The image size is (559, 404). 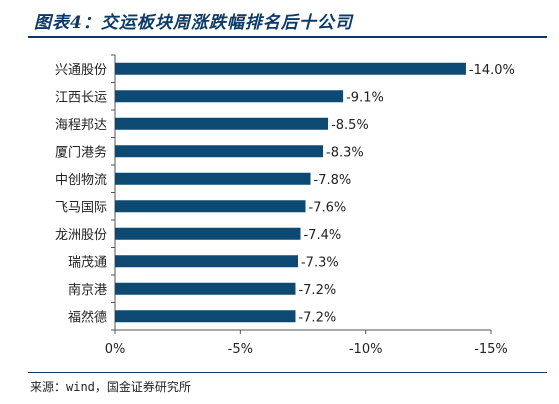 What do you see at coordinates (320, 262) in the screenshot?
I see `data-label: -7.3%` at bounding box center [320, 262].